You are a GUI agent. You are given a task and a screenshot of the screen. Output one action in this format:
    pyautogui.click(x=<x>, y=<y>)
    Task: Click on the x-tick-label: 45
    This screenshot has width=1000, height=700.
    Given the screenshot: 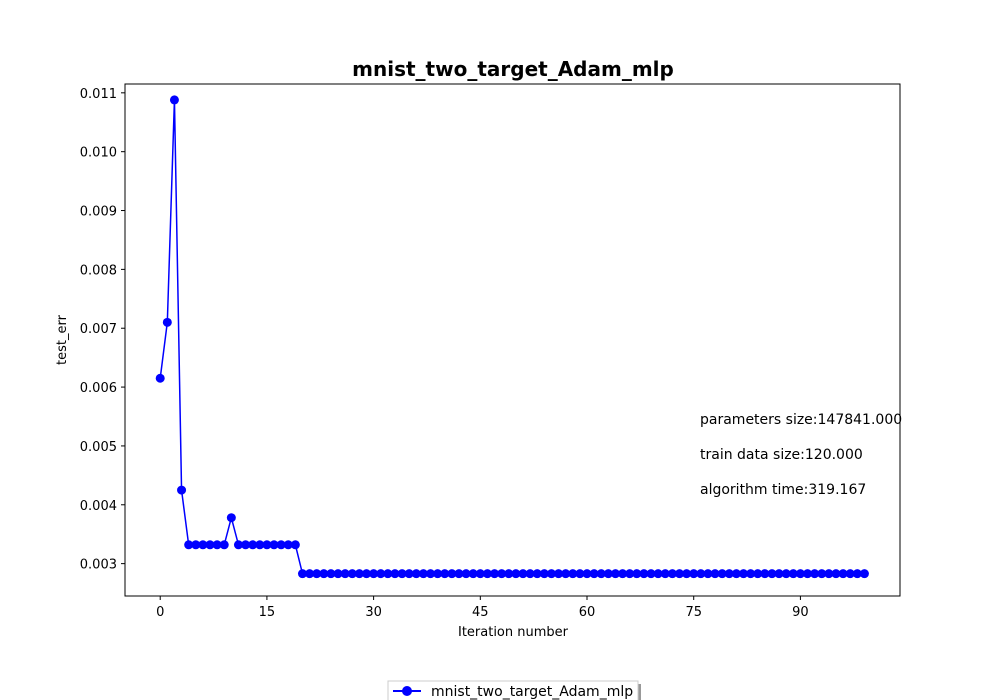 What is the action you would take?
    pyautogui.click(x=480, y=612)
    